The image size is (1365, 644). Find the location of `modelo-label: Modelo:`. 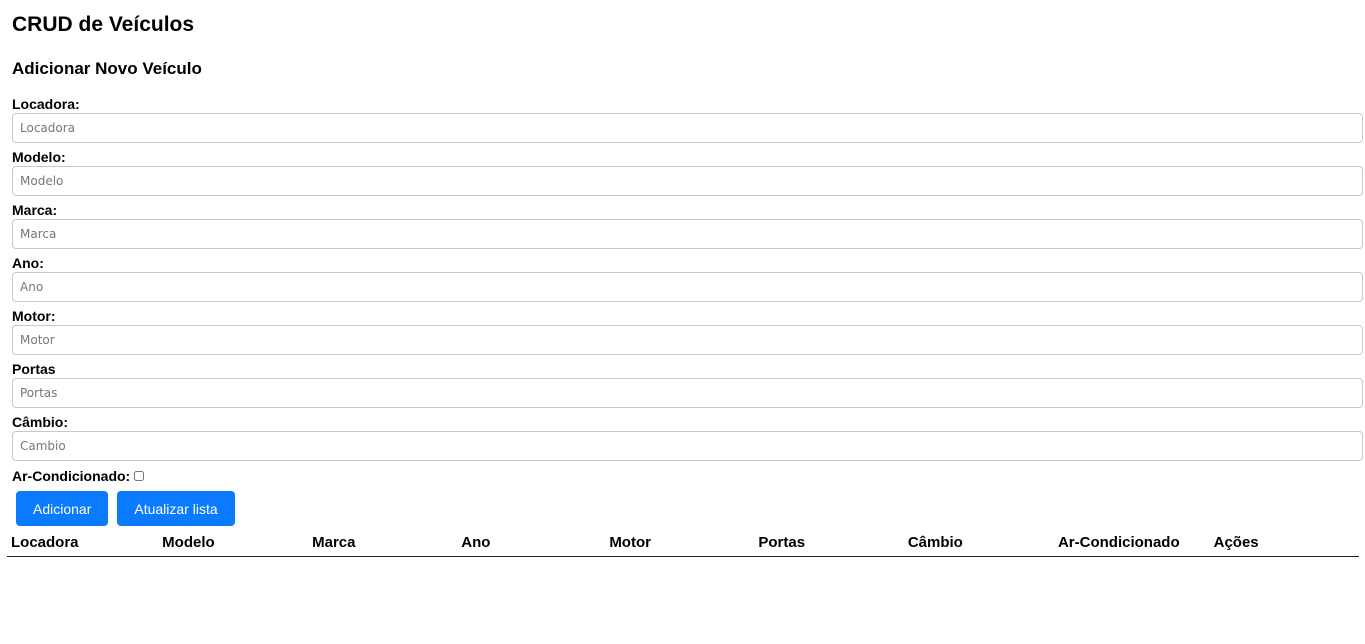

modelo-label: Modelo: is located at coordinates (39, 157).